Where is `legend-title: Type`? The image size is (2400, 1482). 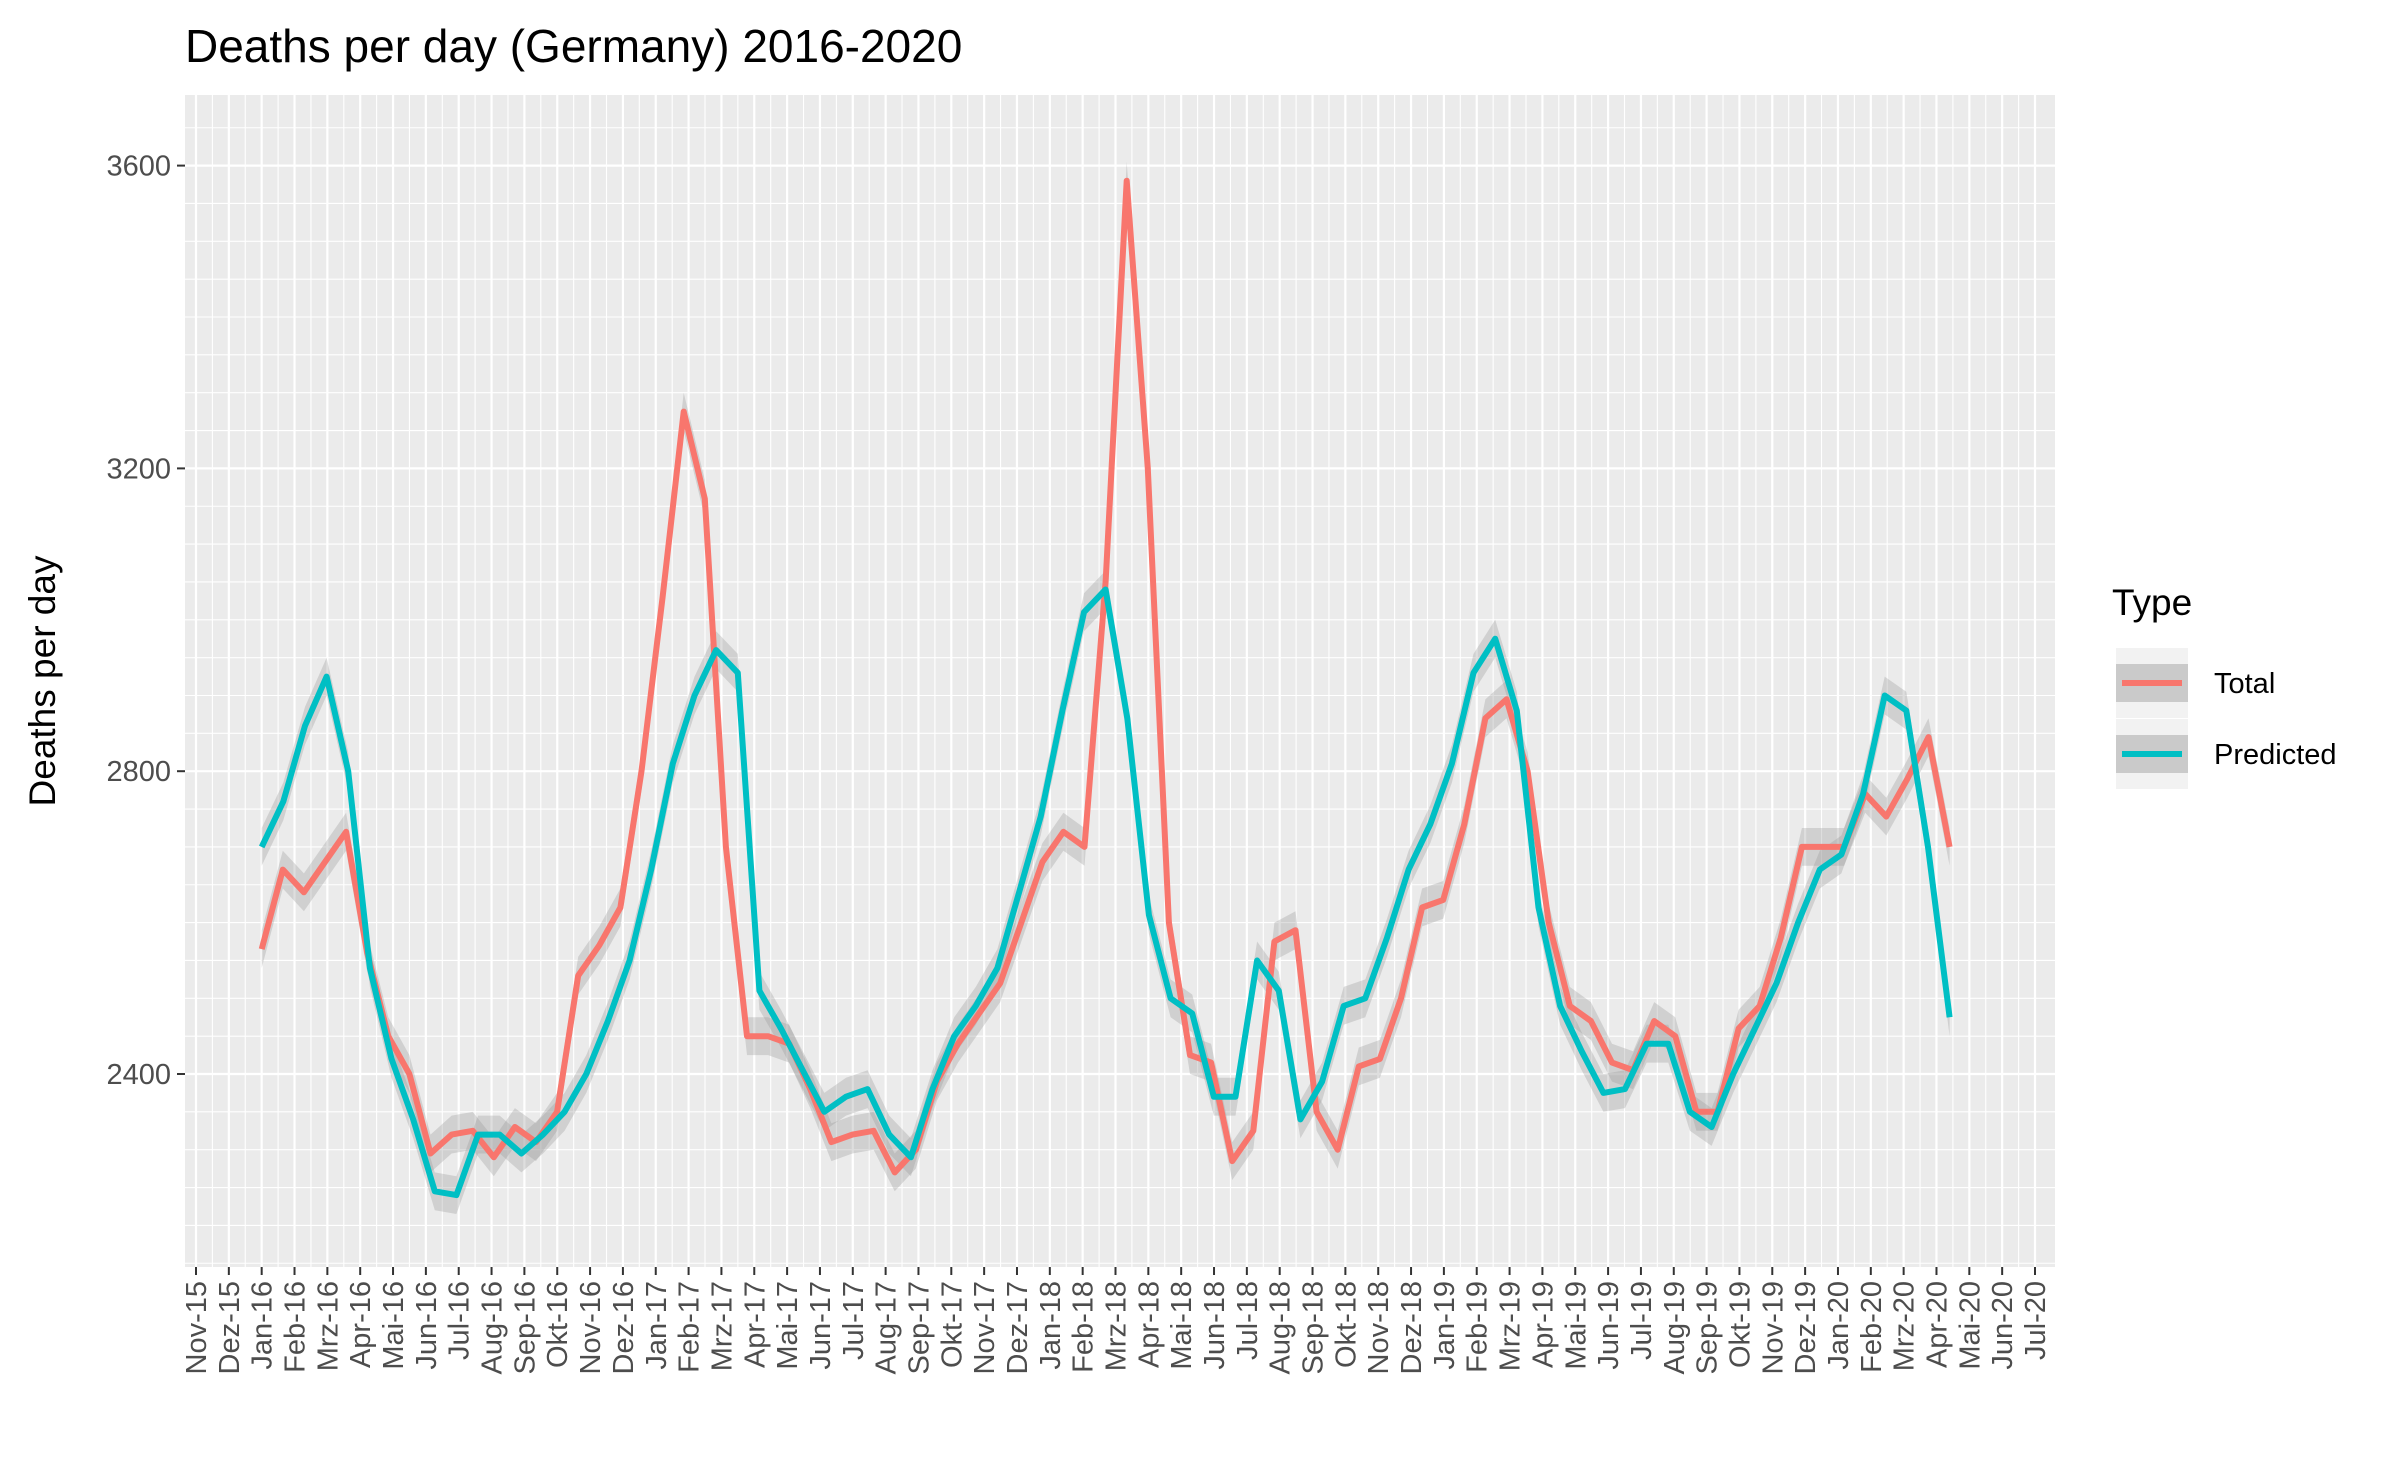
legend-title: Type is located at coordinates (2152, 602).